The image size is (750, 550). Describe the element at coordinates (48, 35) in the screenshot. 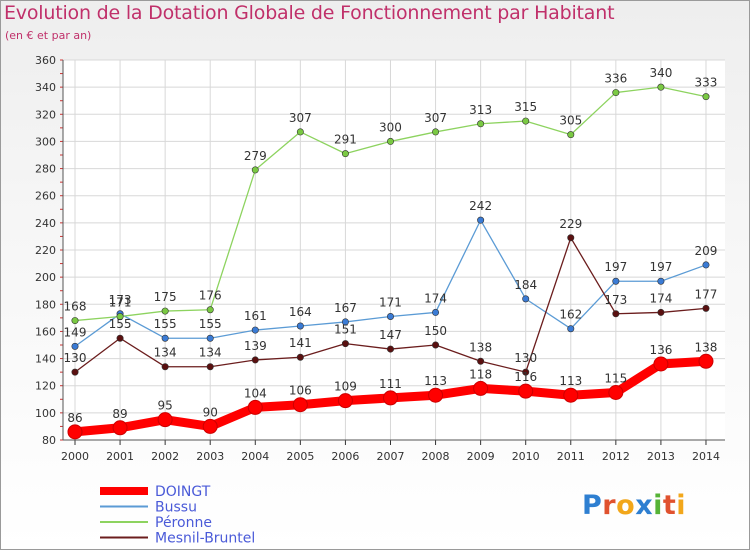

I see `chart-subtitle: (en € et par an)` at that location.